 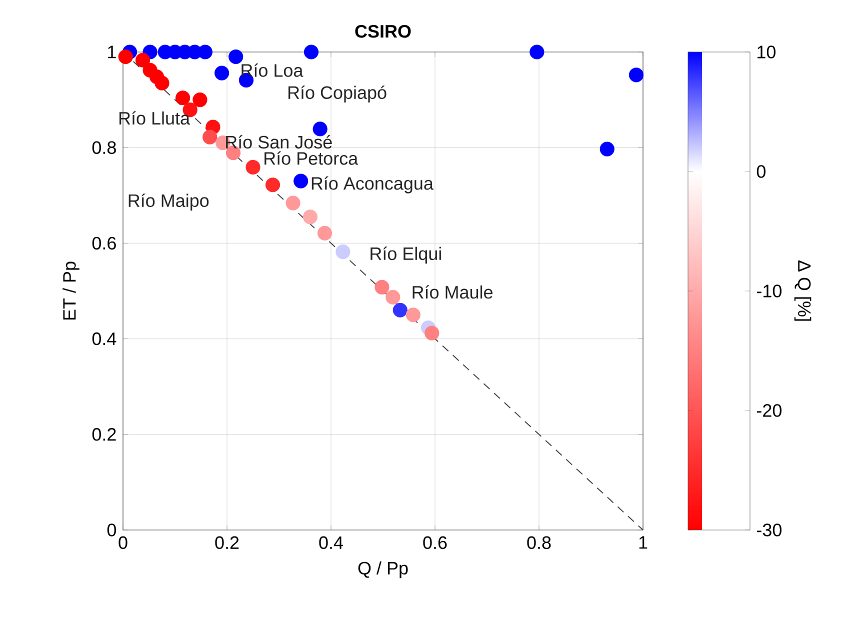 What do you see at coordinates (112, 52) in the screenshot?
I see `y-tick-label: 1` at bounding box center [112, 52].